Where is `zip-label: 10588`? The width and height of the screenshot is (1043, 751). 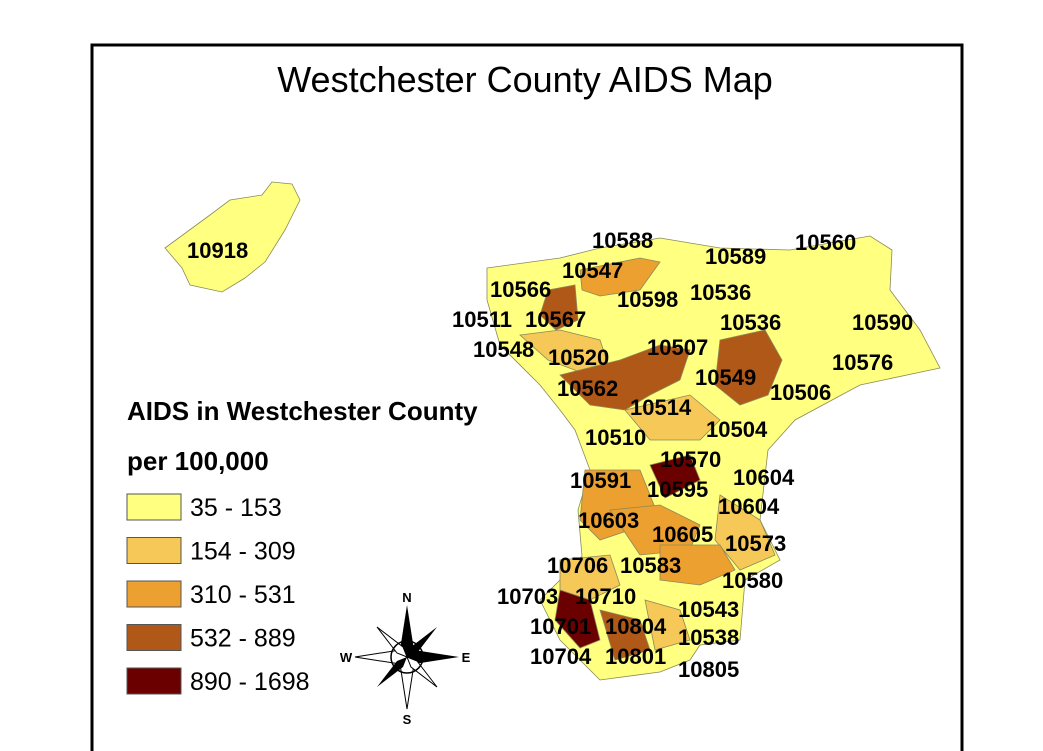 zip-label: 10588 is located at coordinates (622, 240).